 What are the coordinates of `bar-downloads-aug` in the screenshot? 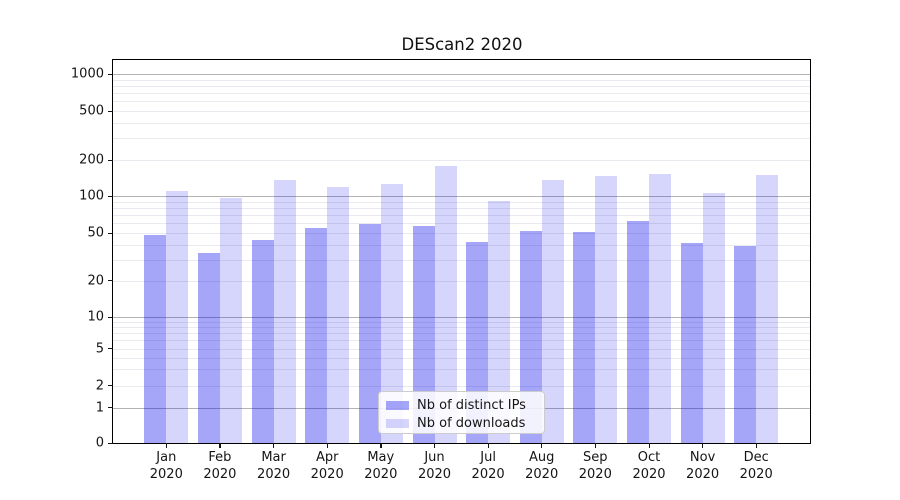 It's located at (552, 311).